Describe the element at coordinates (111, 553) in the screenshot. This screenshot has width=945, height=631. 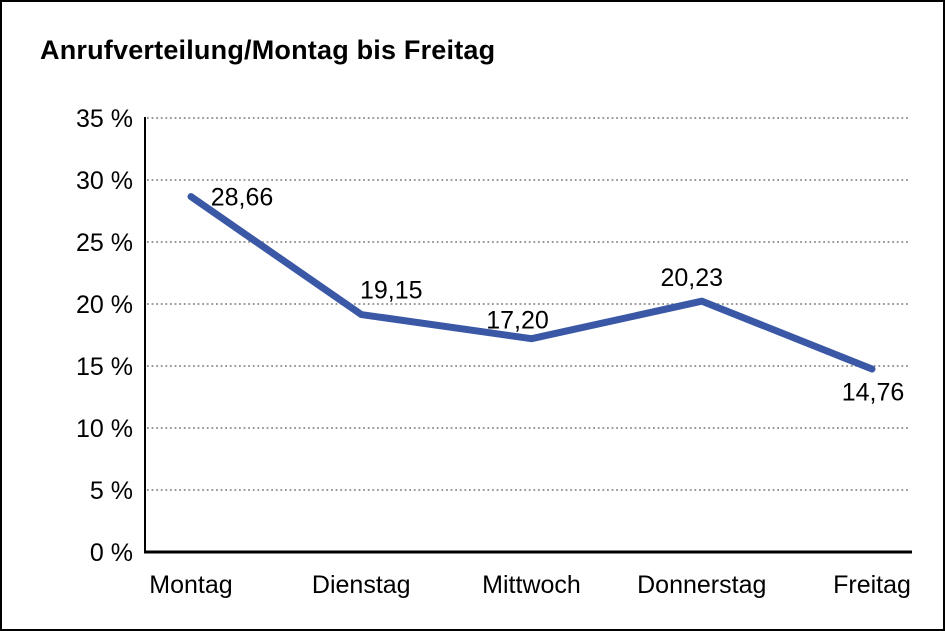
I see `y-tick-label: 0 %` at that location.